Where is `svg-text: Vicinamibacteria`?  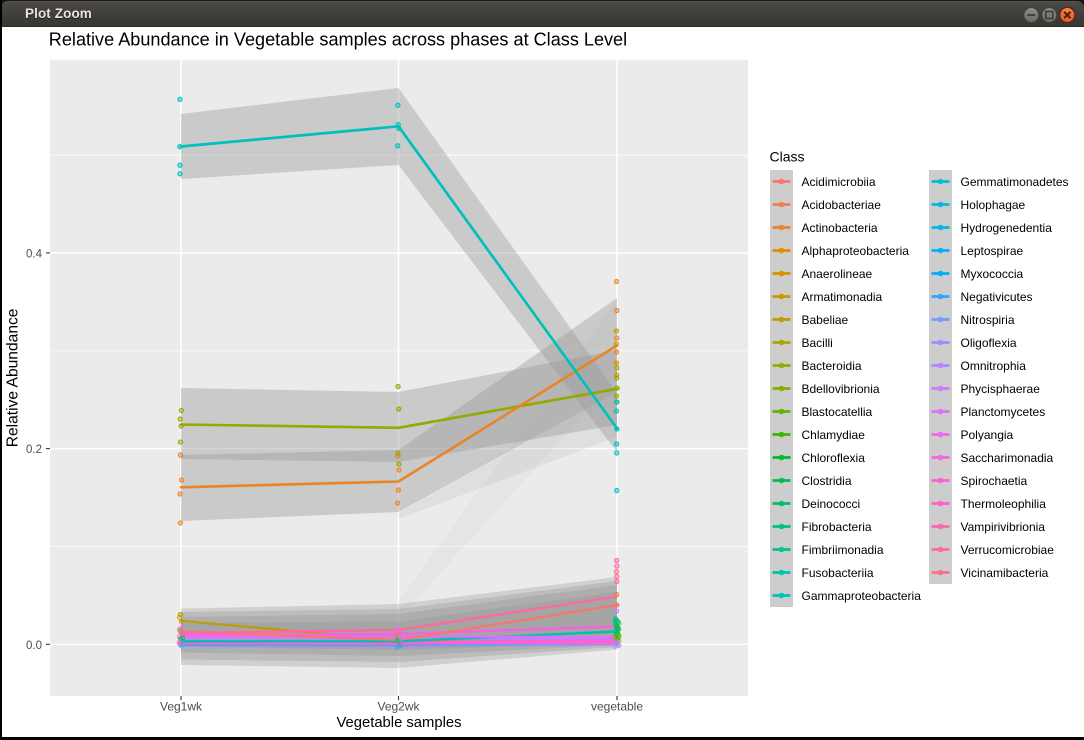
svg-text: Vicinamibacteria is located at coordinates (1005, 573).